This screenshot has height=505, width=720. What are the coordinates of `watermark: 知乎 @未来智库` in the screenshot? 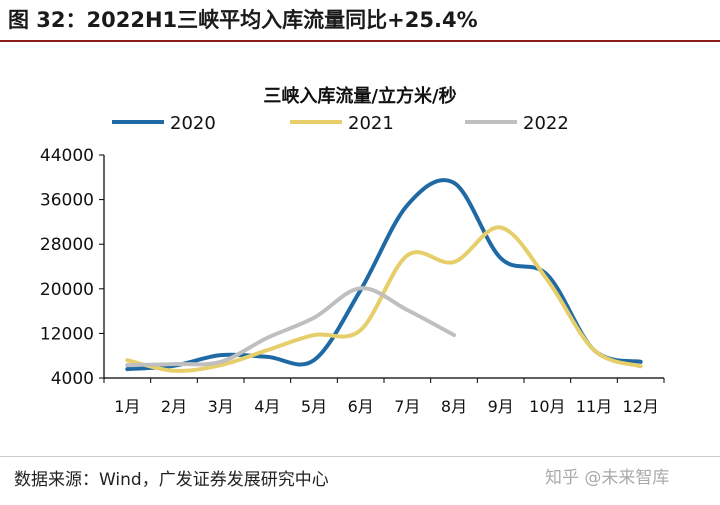 It's located at (607, 478).